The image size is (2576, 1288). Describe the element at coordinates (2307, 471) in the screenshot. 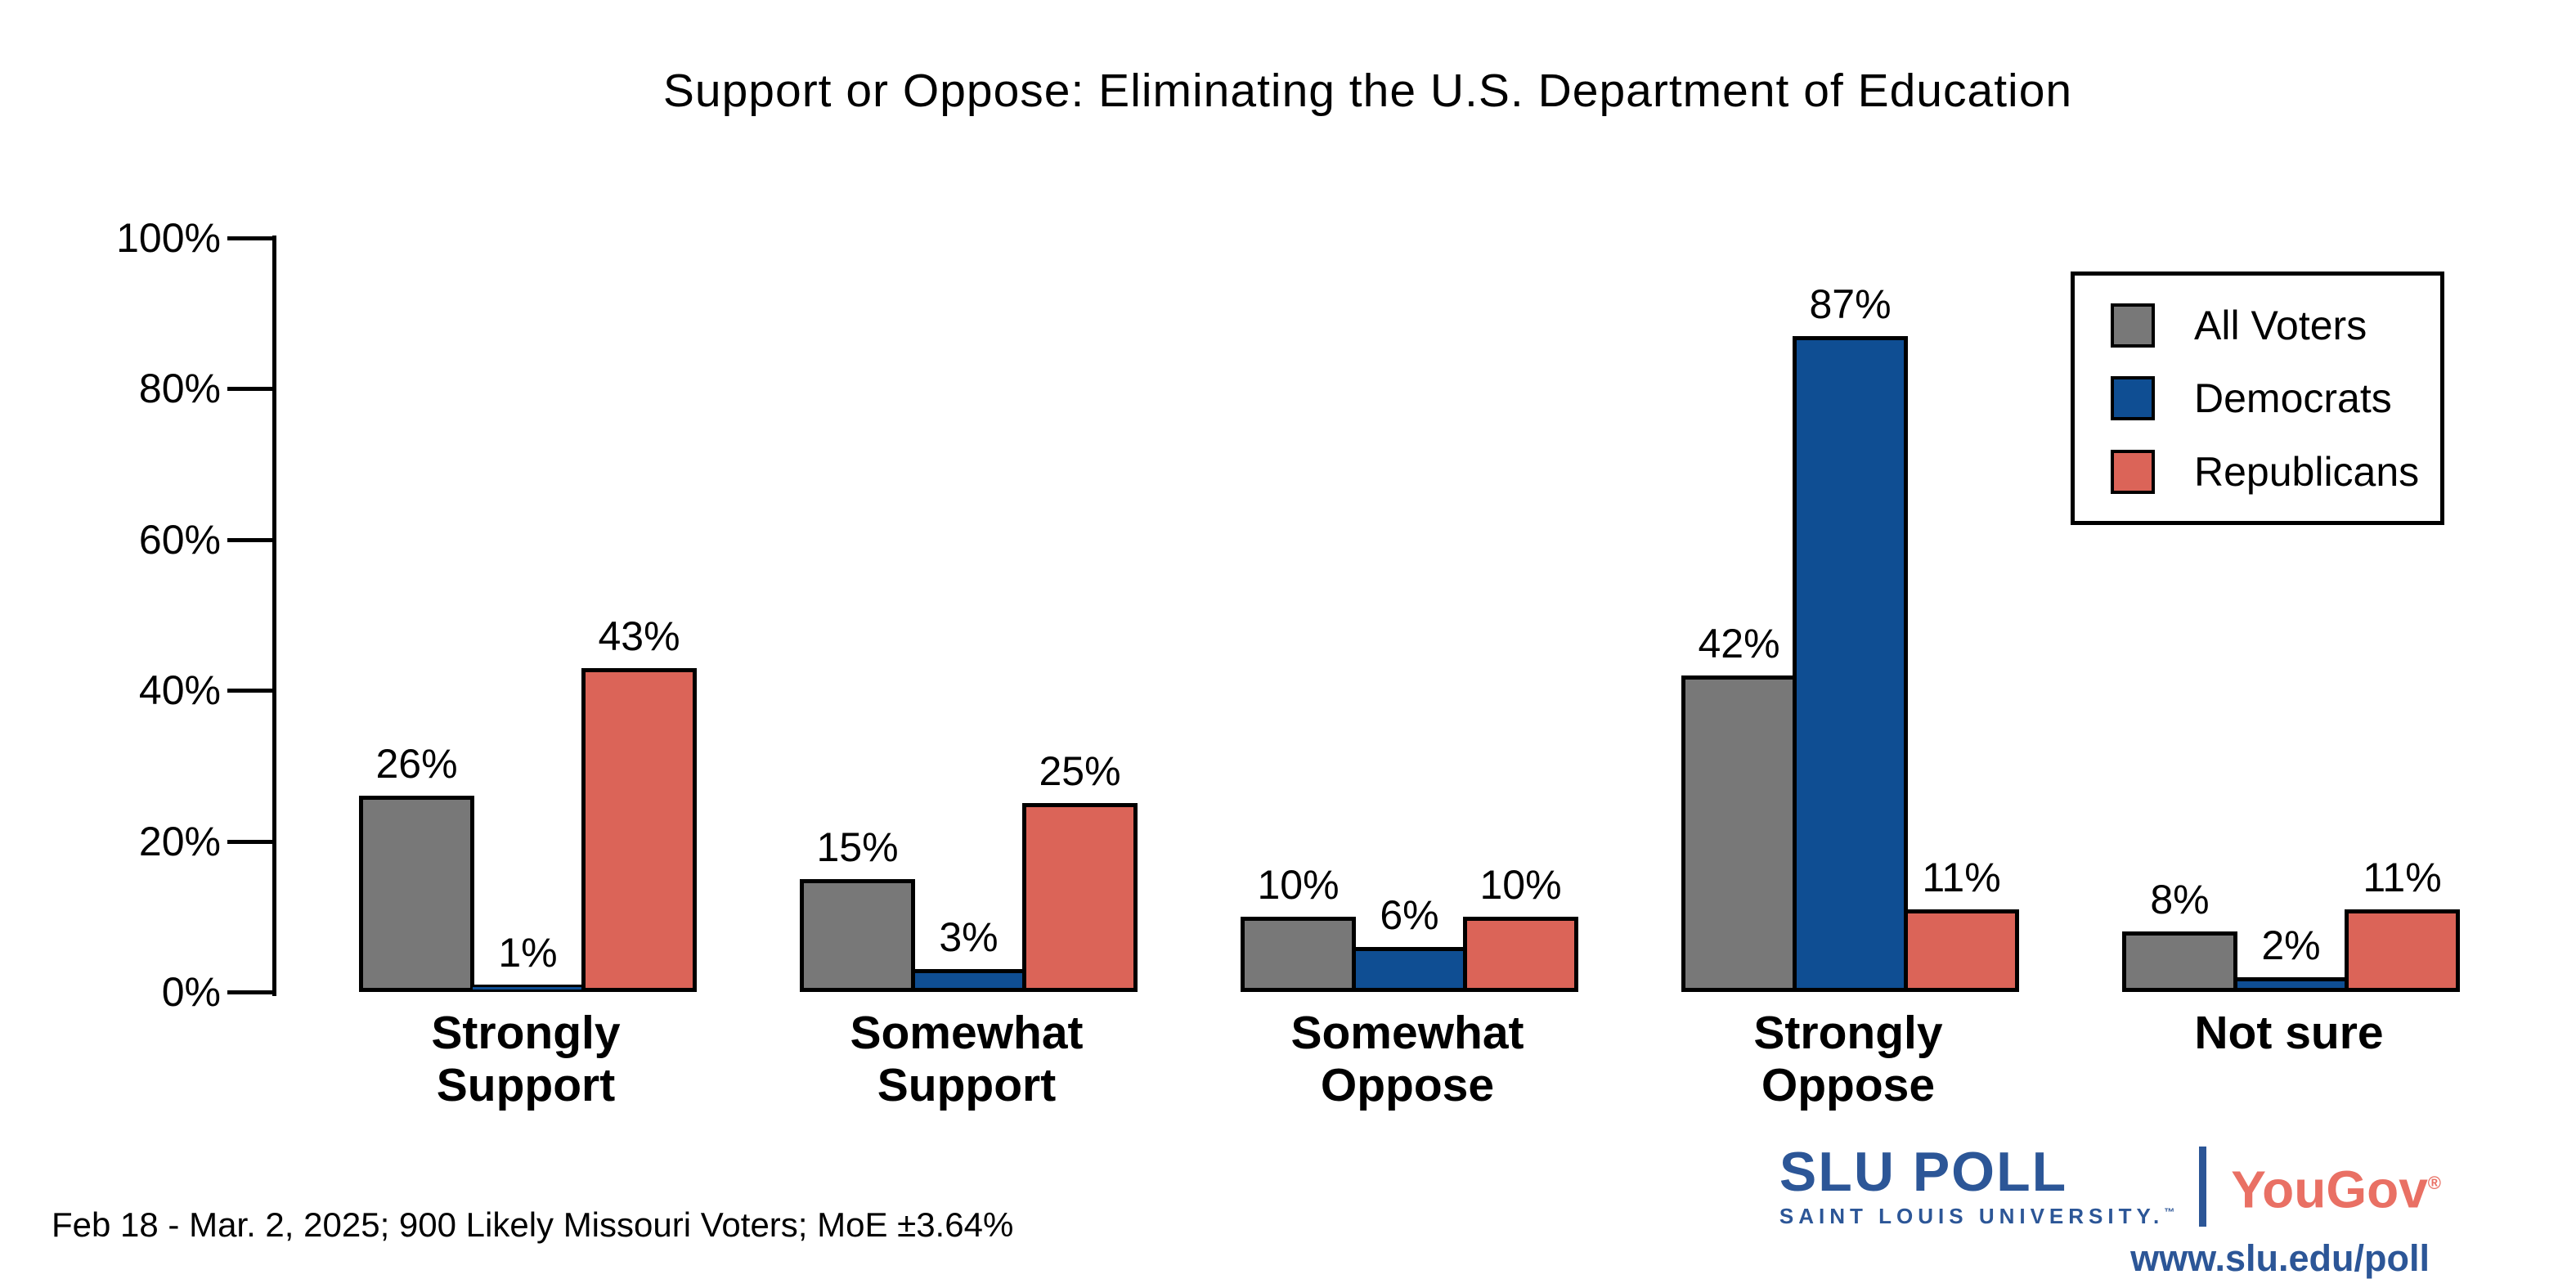

I see `legend-label: Republicans` at that location.